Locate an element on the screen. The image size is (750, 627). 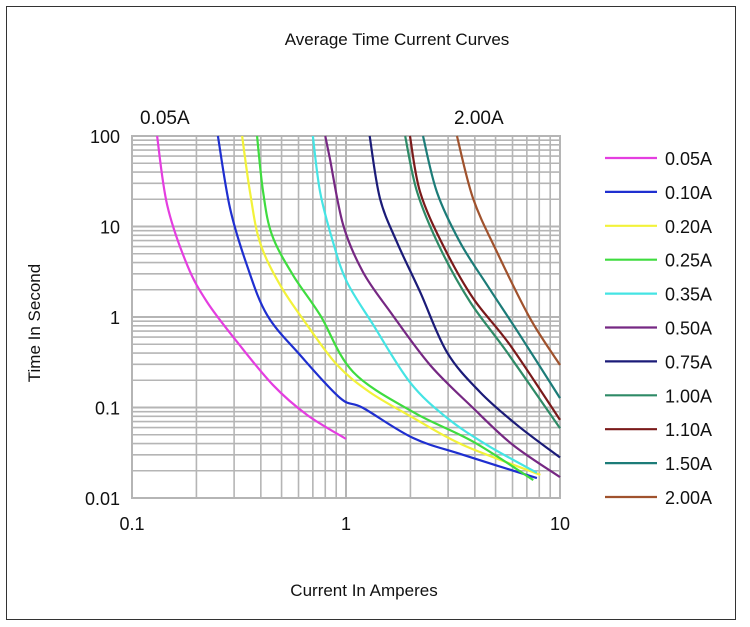
legend-item: 2.00A is located at coordinates (658, 498).